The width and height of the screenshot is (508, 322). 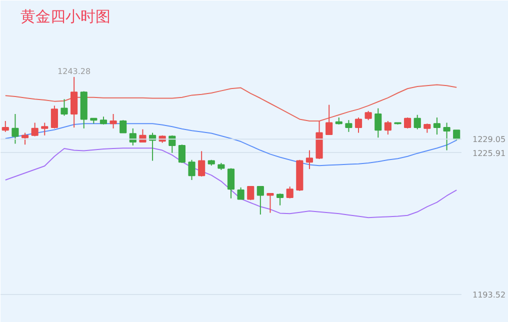 What do you see at coordinates (74, 71) in the screenshot?
I see `annotation: 1243.28` at bounding box center [74, 71].